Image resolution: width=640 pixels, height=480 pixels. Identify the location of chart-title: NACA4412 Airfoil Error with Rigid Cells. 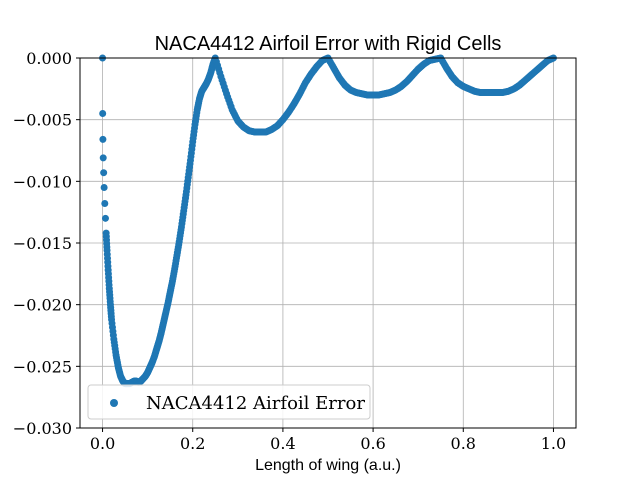
(328, 44).